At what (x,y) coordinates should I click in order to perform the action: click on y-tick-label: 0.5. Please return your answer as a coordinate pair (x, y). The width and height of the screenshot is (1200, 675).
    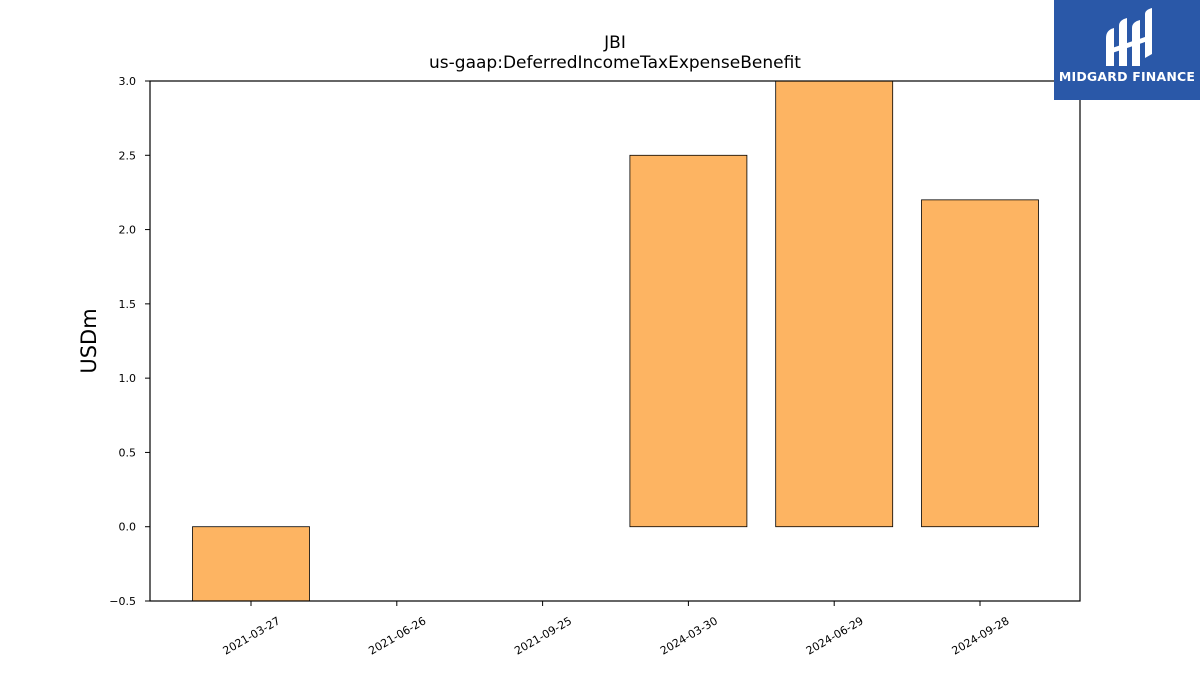
    Looking at the image, I should click on (128, 452).